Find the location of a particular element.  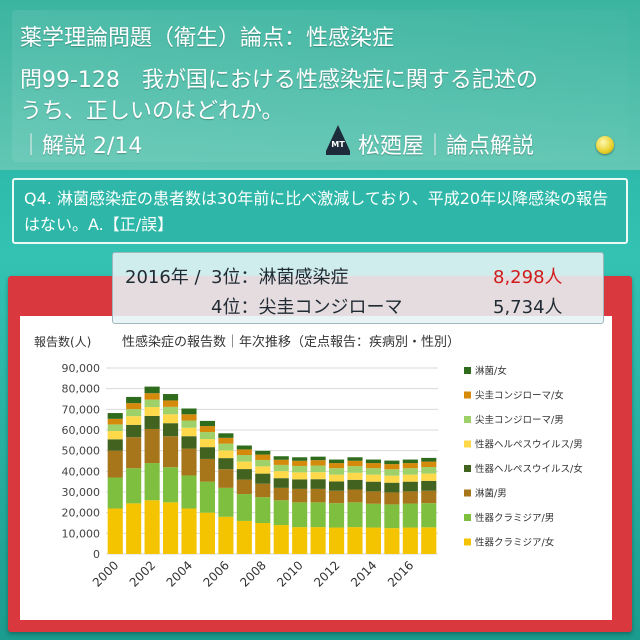

y-tick-label: 10,000 is located at coordinates (81, 533).